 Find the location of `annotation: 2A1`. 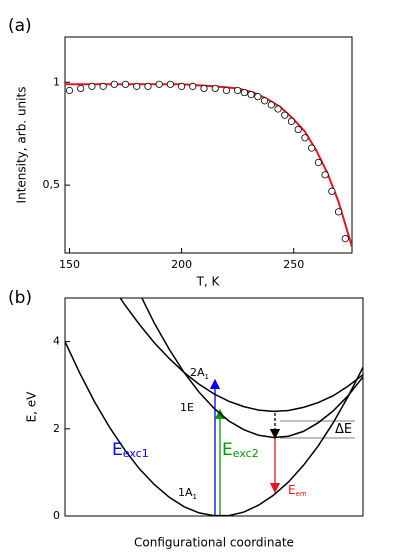

annotation: 2A1 is located at coordinates (199, 373).